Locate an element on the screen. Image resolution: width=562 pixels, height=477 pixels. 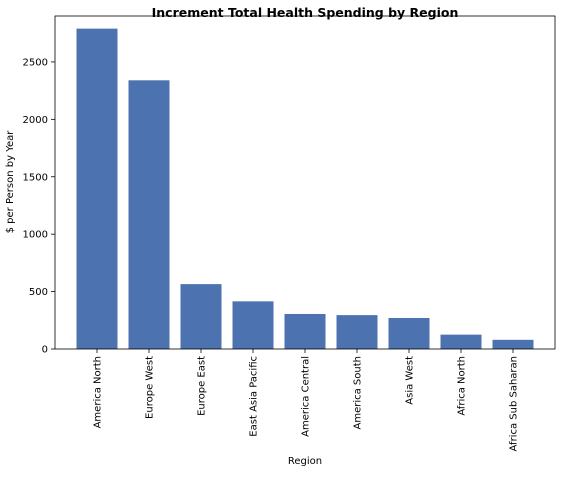
bar-america-south is located at coordinates (357, 332).